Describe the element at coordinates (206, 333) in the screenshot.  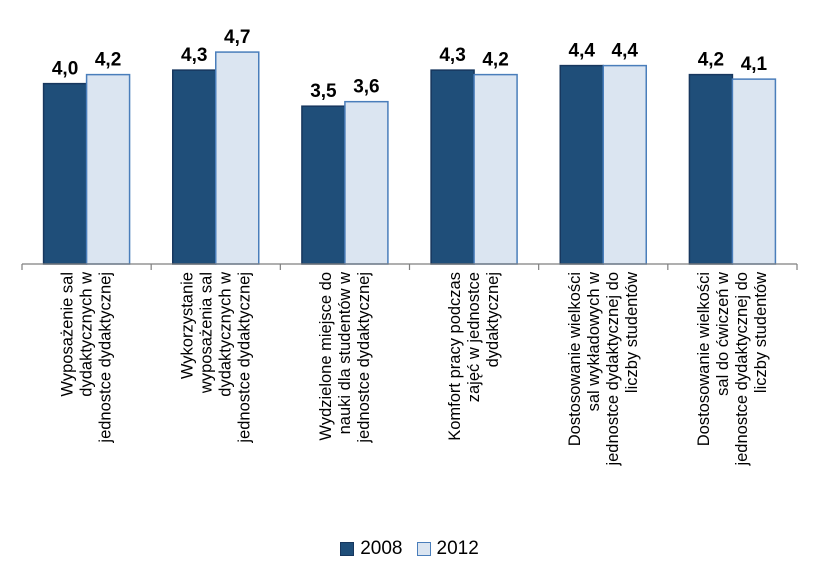
I see `category-label-line: wyposażenia sal` at that location.